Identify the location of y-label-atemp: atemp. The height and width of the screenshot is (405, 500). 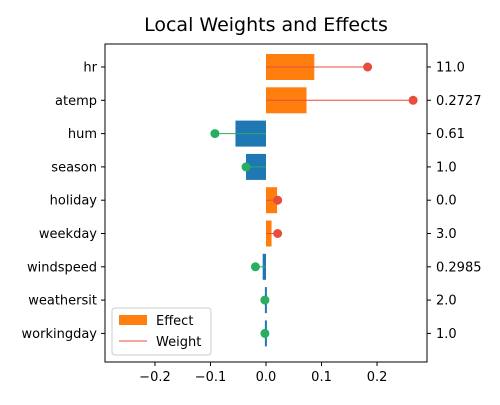
(76, 101).